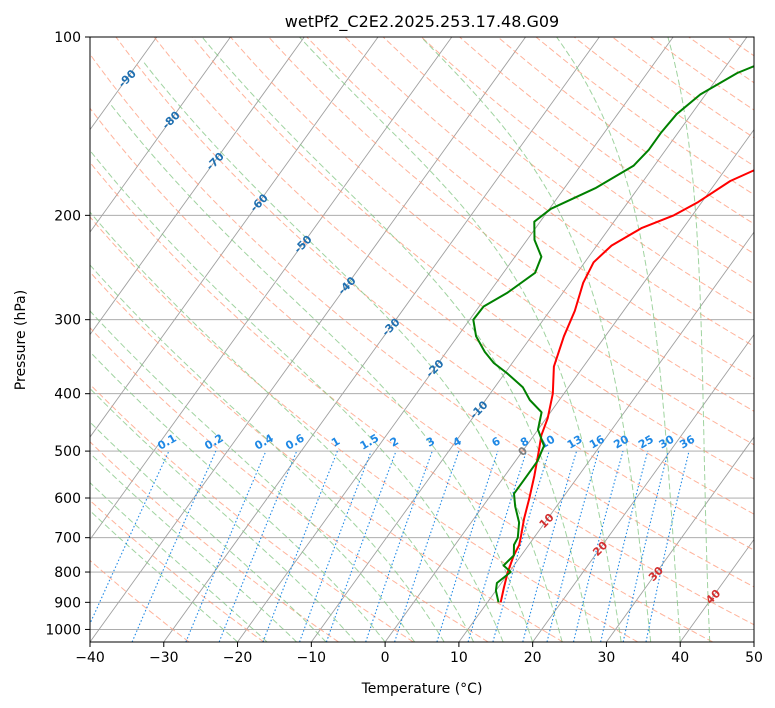 The height and width of the screenshot is (708, 775). I want to click on x-tick-label: −20, so click(238, 658).